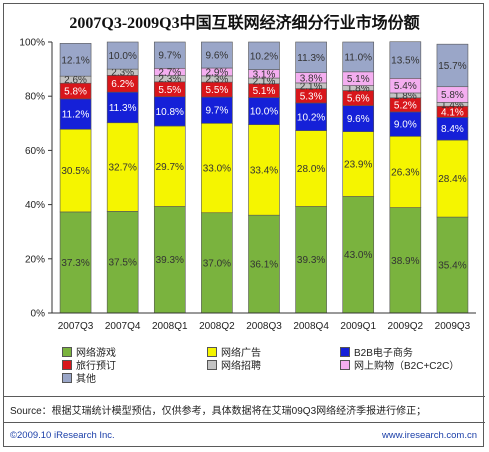 Image resolution: width=489 pixels, height=452 pixels. Describe the element at coordinates (75, 80) in the screenshot. I see `data-label: 2.6%` at that location.